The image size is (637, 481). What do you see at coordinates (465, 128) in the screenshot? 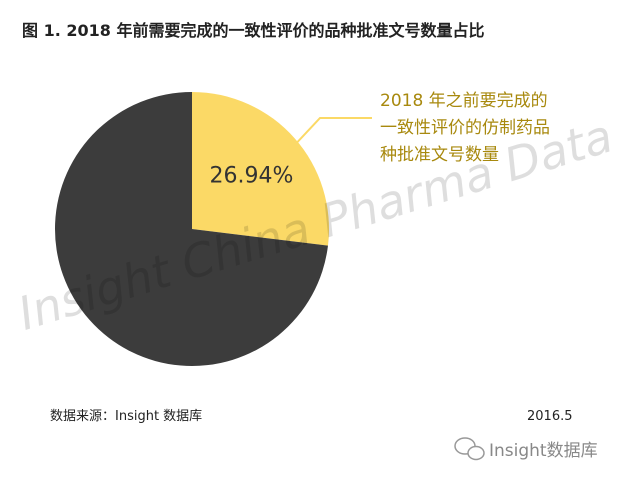
I see `slice-annotation: 2018 年之前要完成的 一致性评价的仿制药品 种批准文号数量` at bounding box center [465, 128].